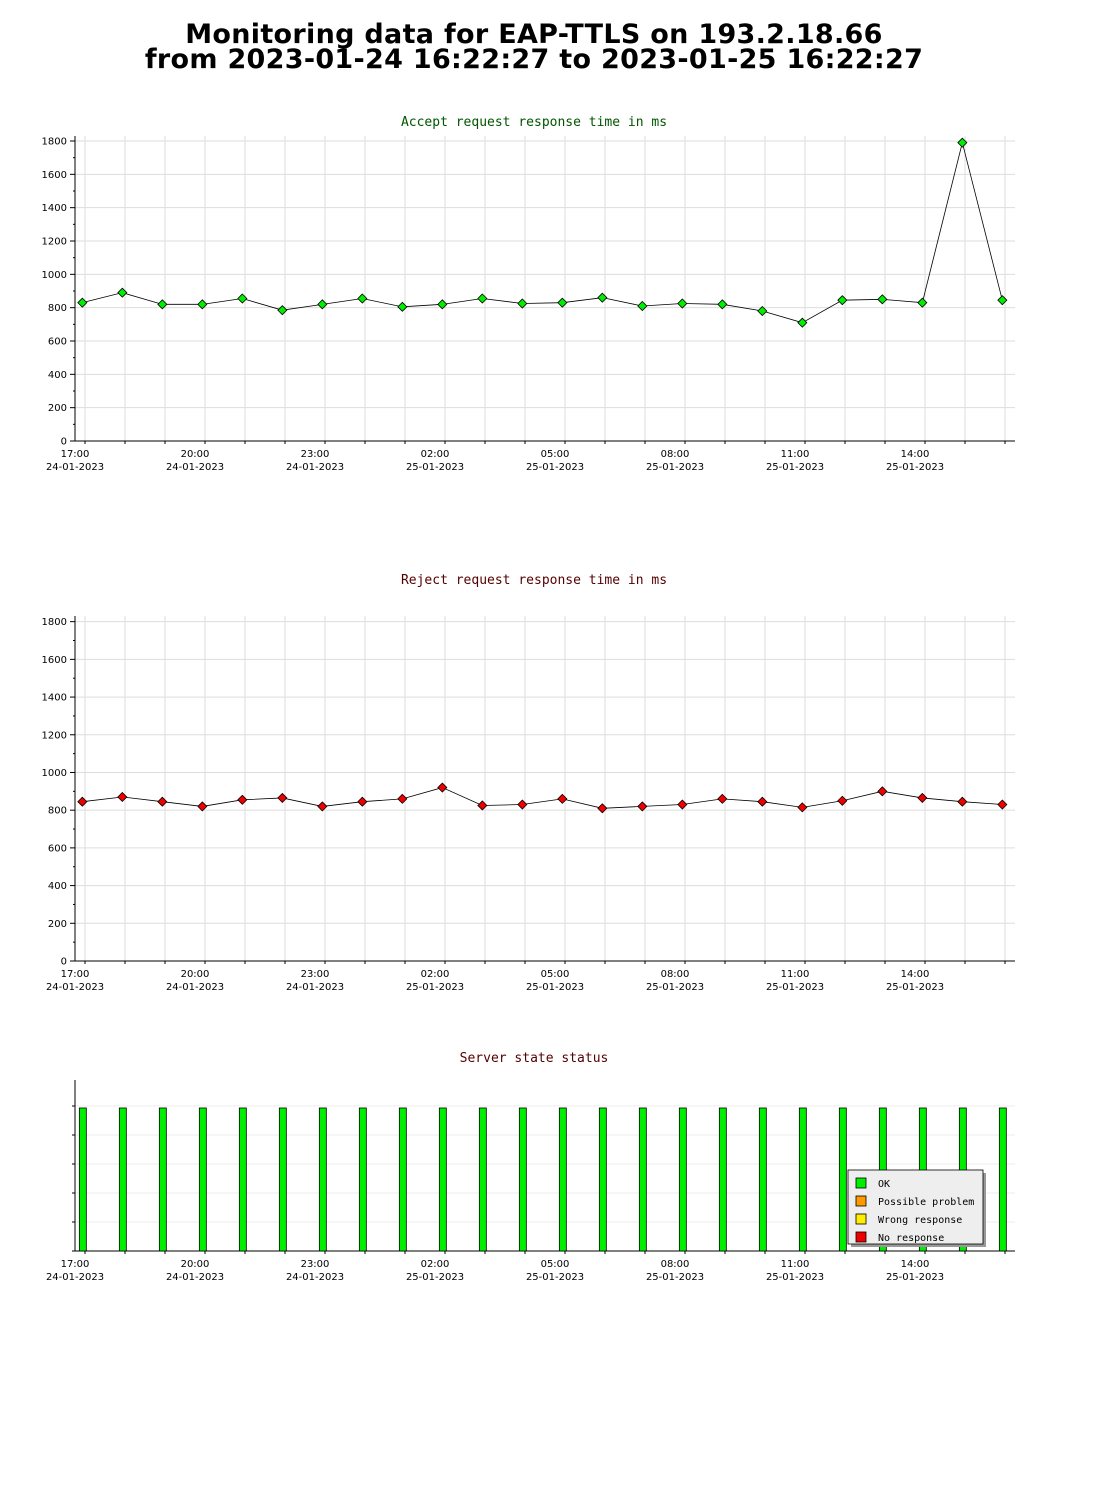  I want to click on chart-title: Server state status, so click(534, 1058).